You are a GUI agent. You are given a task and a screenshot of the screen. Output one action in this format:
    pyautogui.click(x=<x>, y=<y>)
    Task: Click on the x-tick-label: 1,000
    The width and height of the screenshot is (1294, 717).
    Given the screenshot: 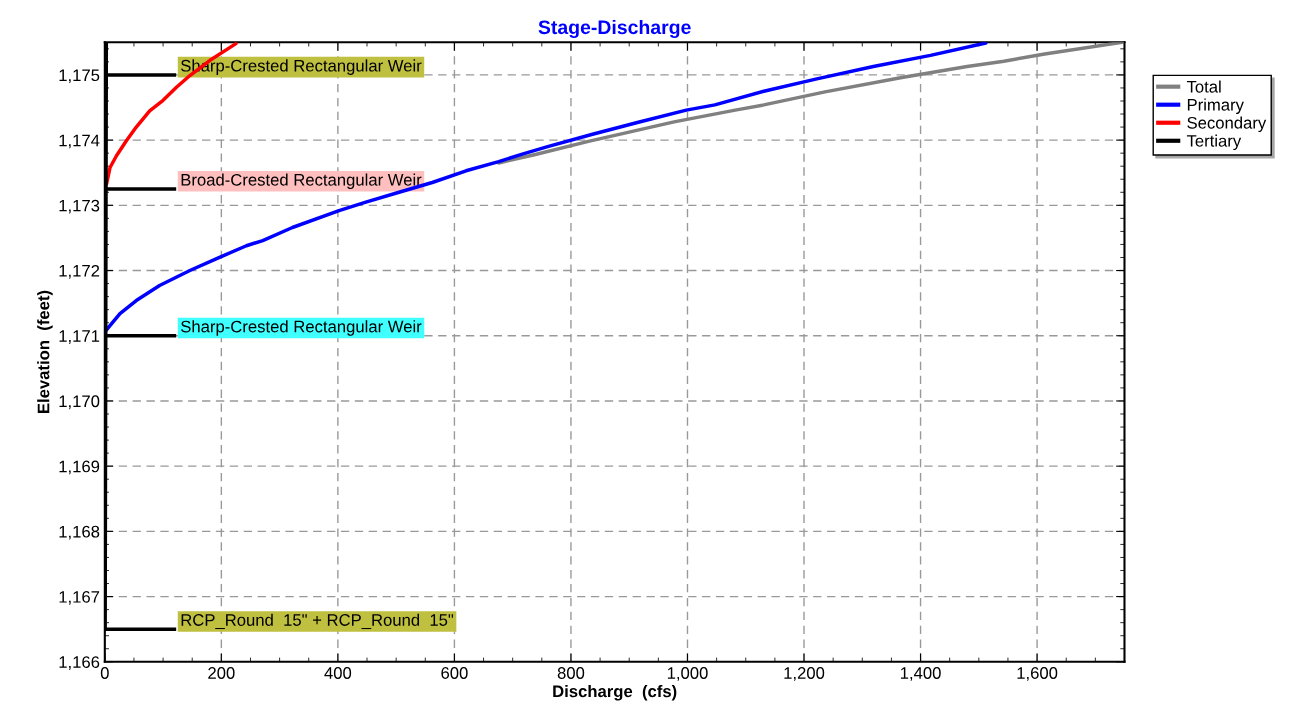 What is the action you would take?
    pyautogui.click(x=687, y=674)
    